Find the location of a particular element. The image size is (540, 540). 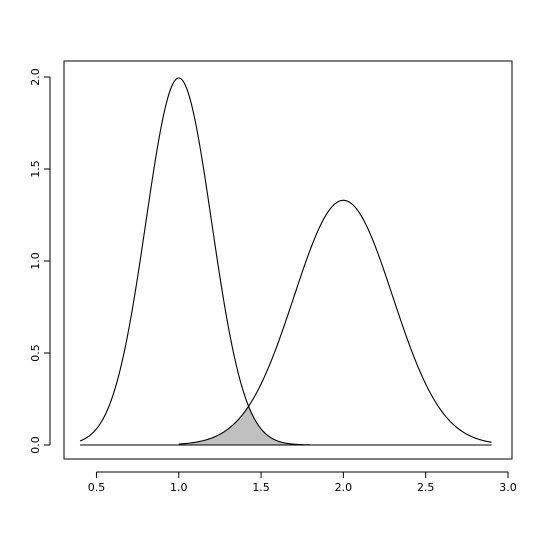

x-tick-label: 1.0 is located at coordinates (179, 487).